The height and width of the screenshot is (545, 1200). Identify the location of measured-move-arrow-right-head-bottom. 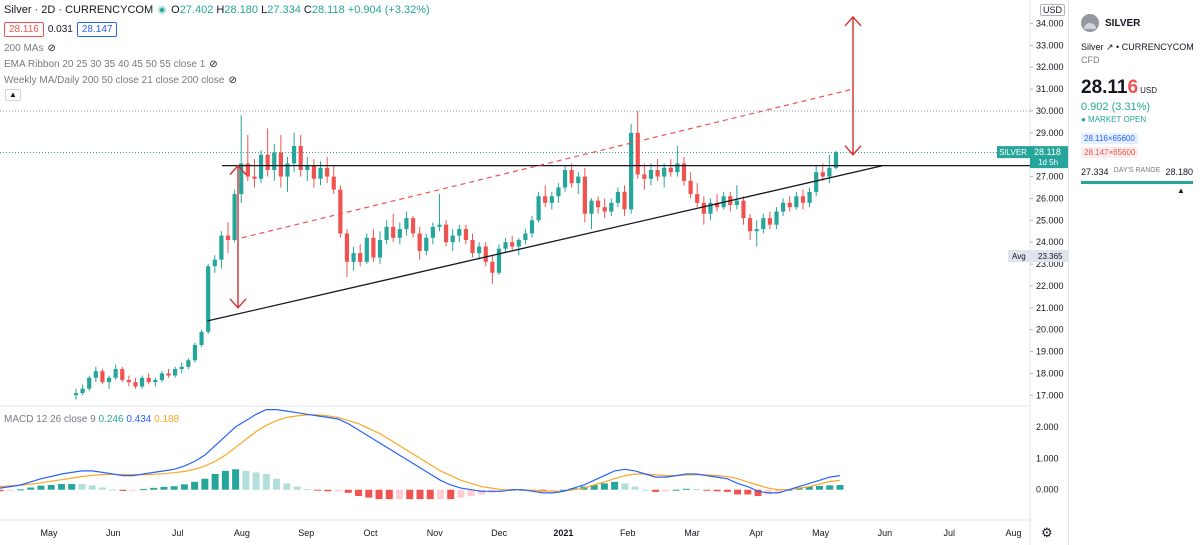
(853, 150).